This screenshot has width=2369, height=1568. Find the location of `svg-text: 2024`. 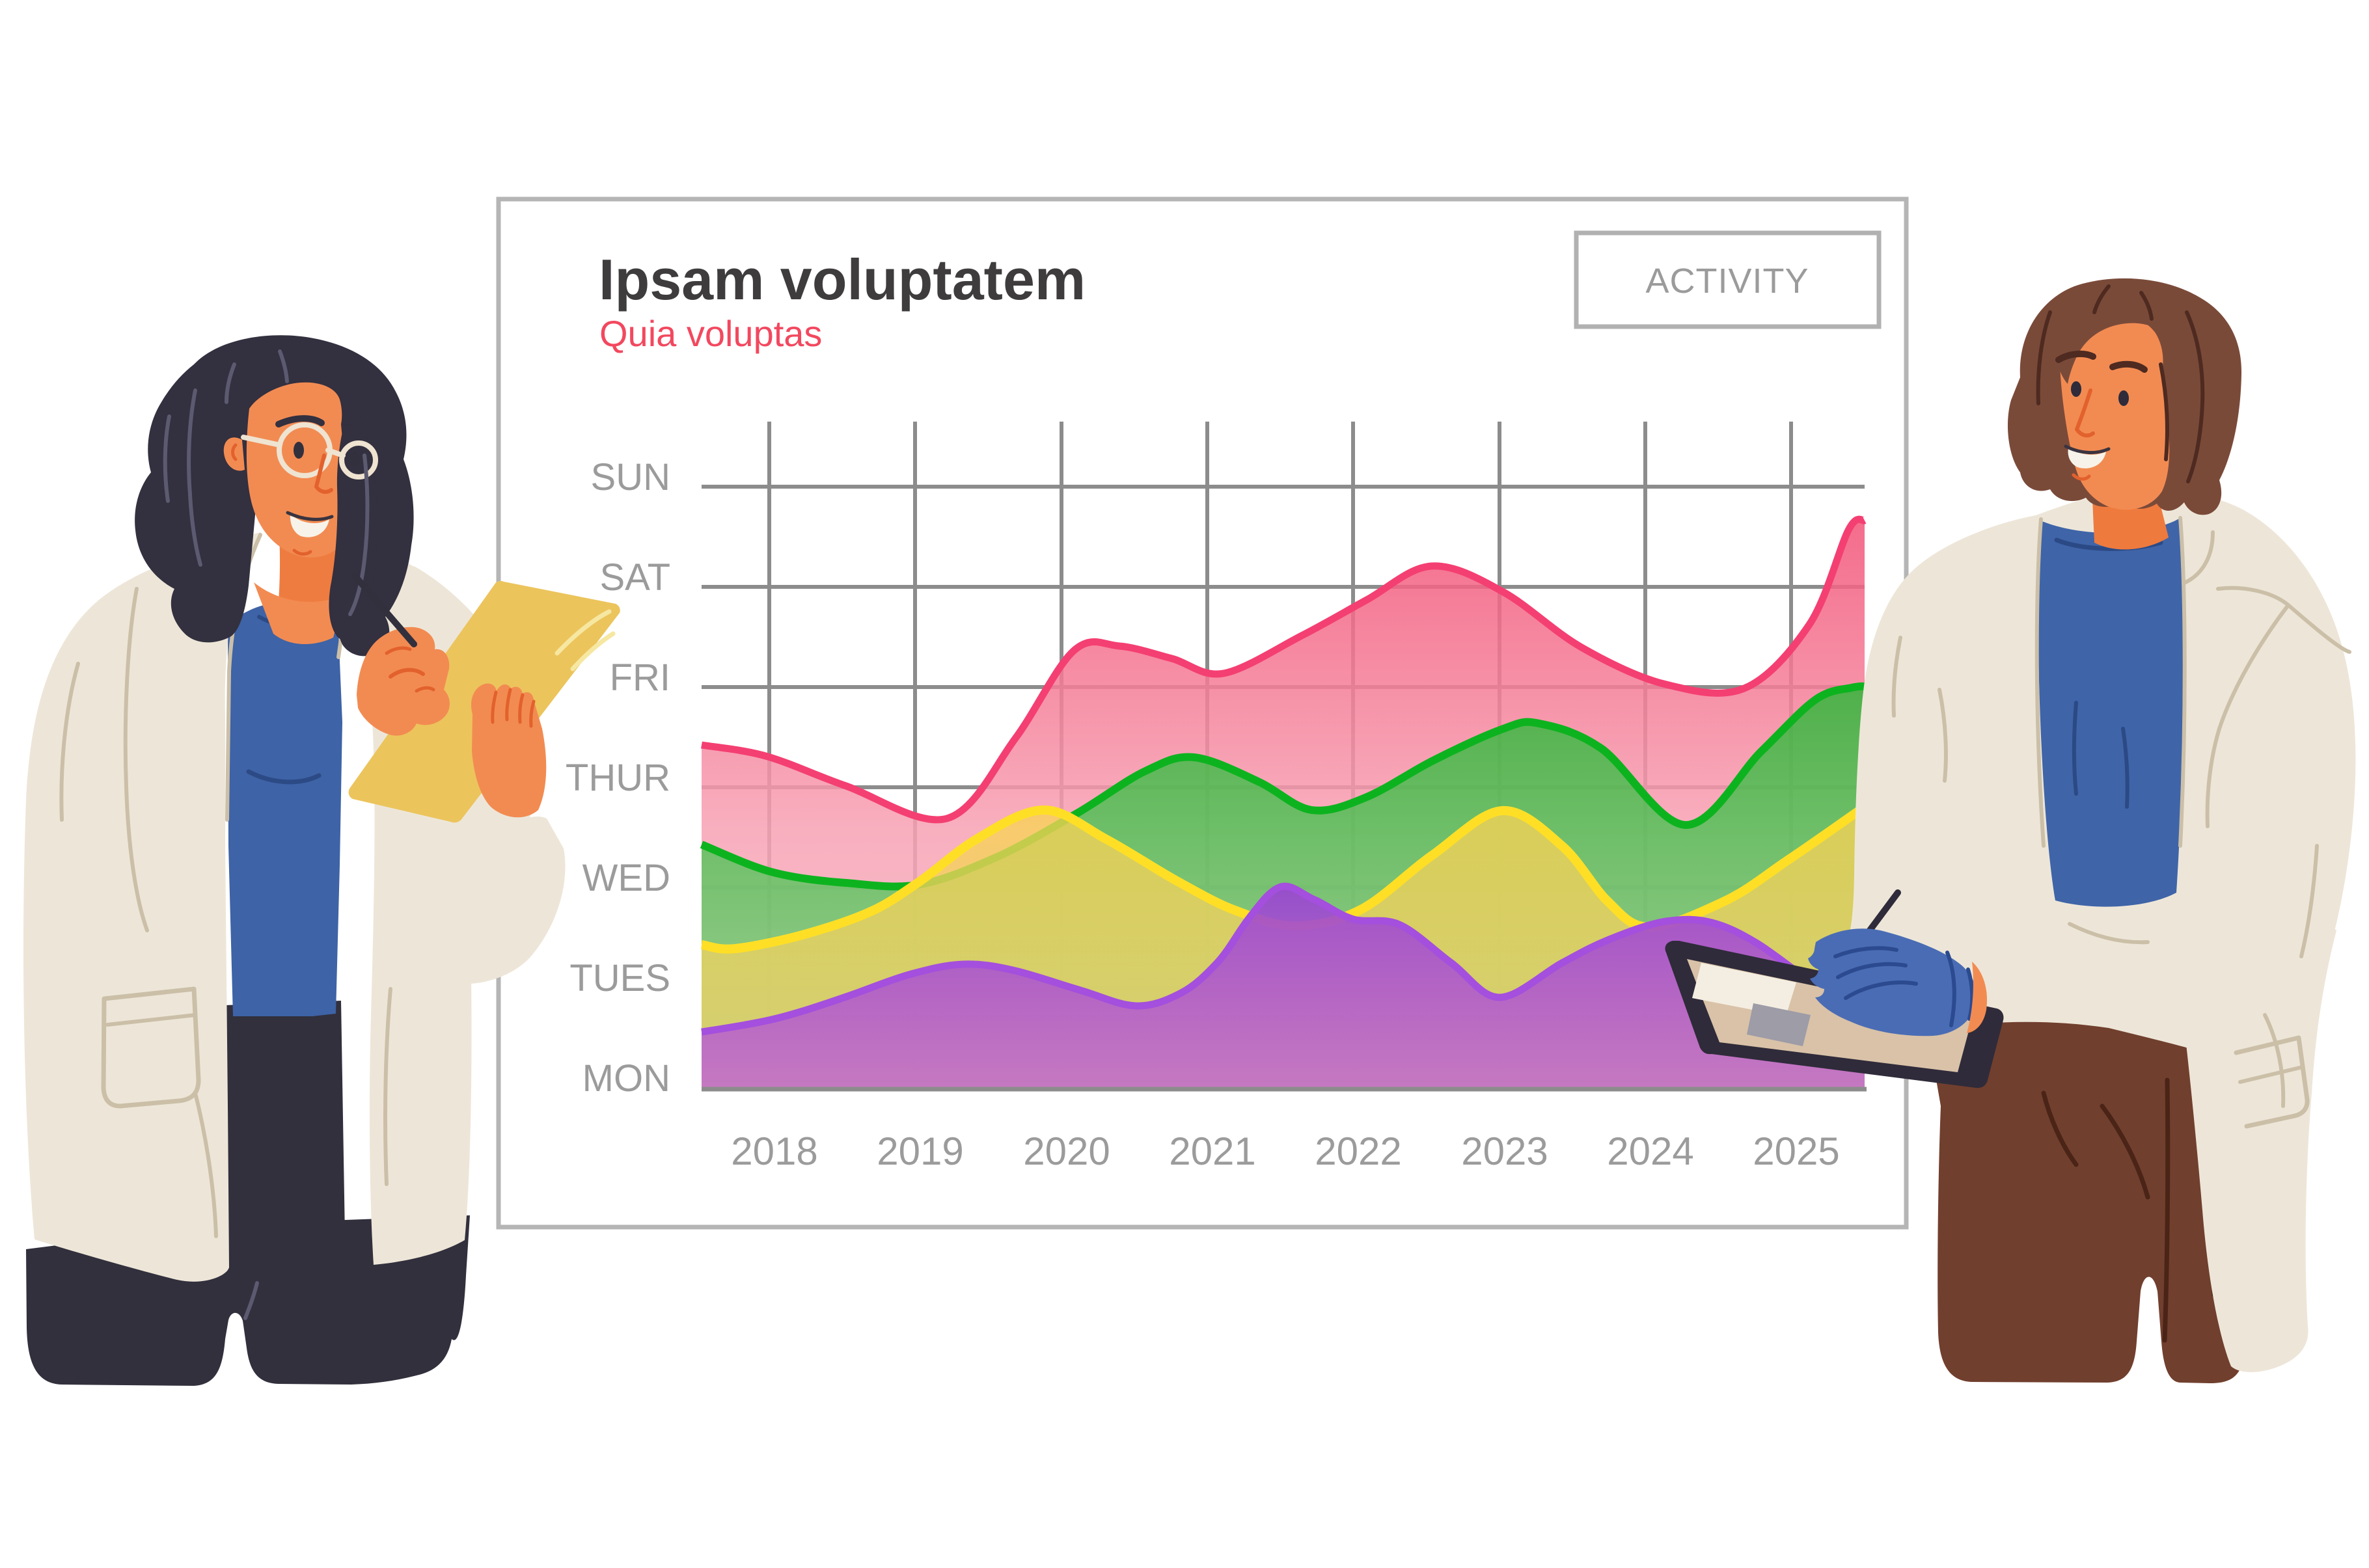

svg-text: 2024 is located at coordinates (1650, 1151).